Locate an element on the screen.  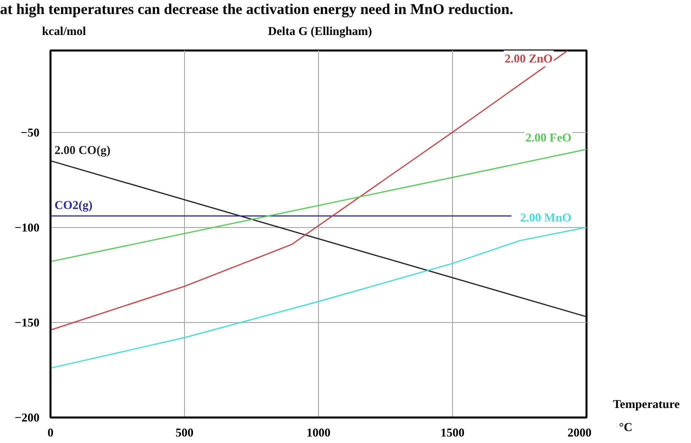
series-label: 2.00 FeO is located at coordinates (549, 137).